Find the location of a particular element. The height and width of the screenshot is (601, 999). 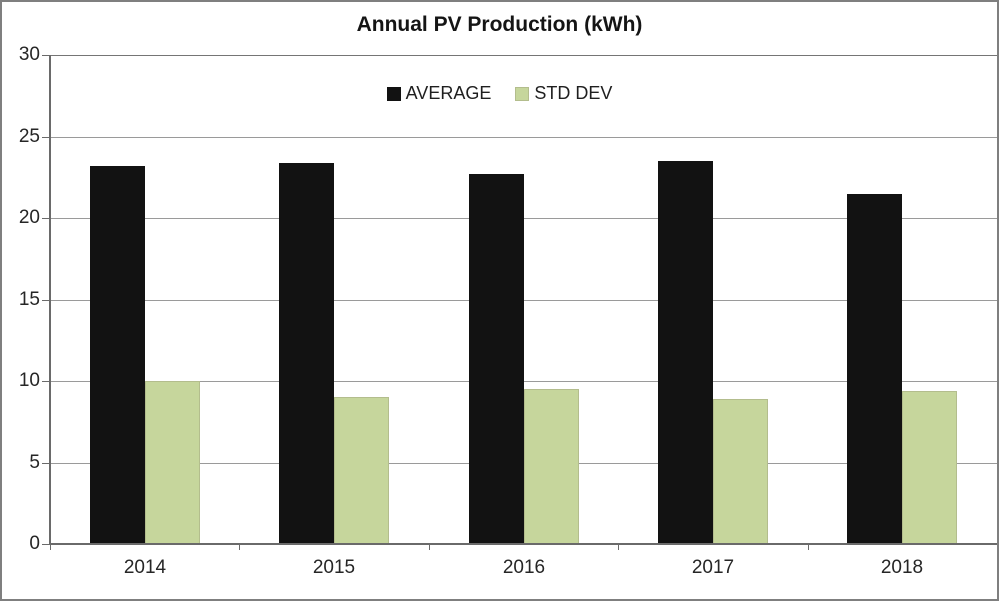

legend-swatch-average-icon is located at coordinates (393, 93).